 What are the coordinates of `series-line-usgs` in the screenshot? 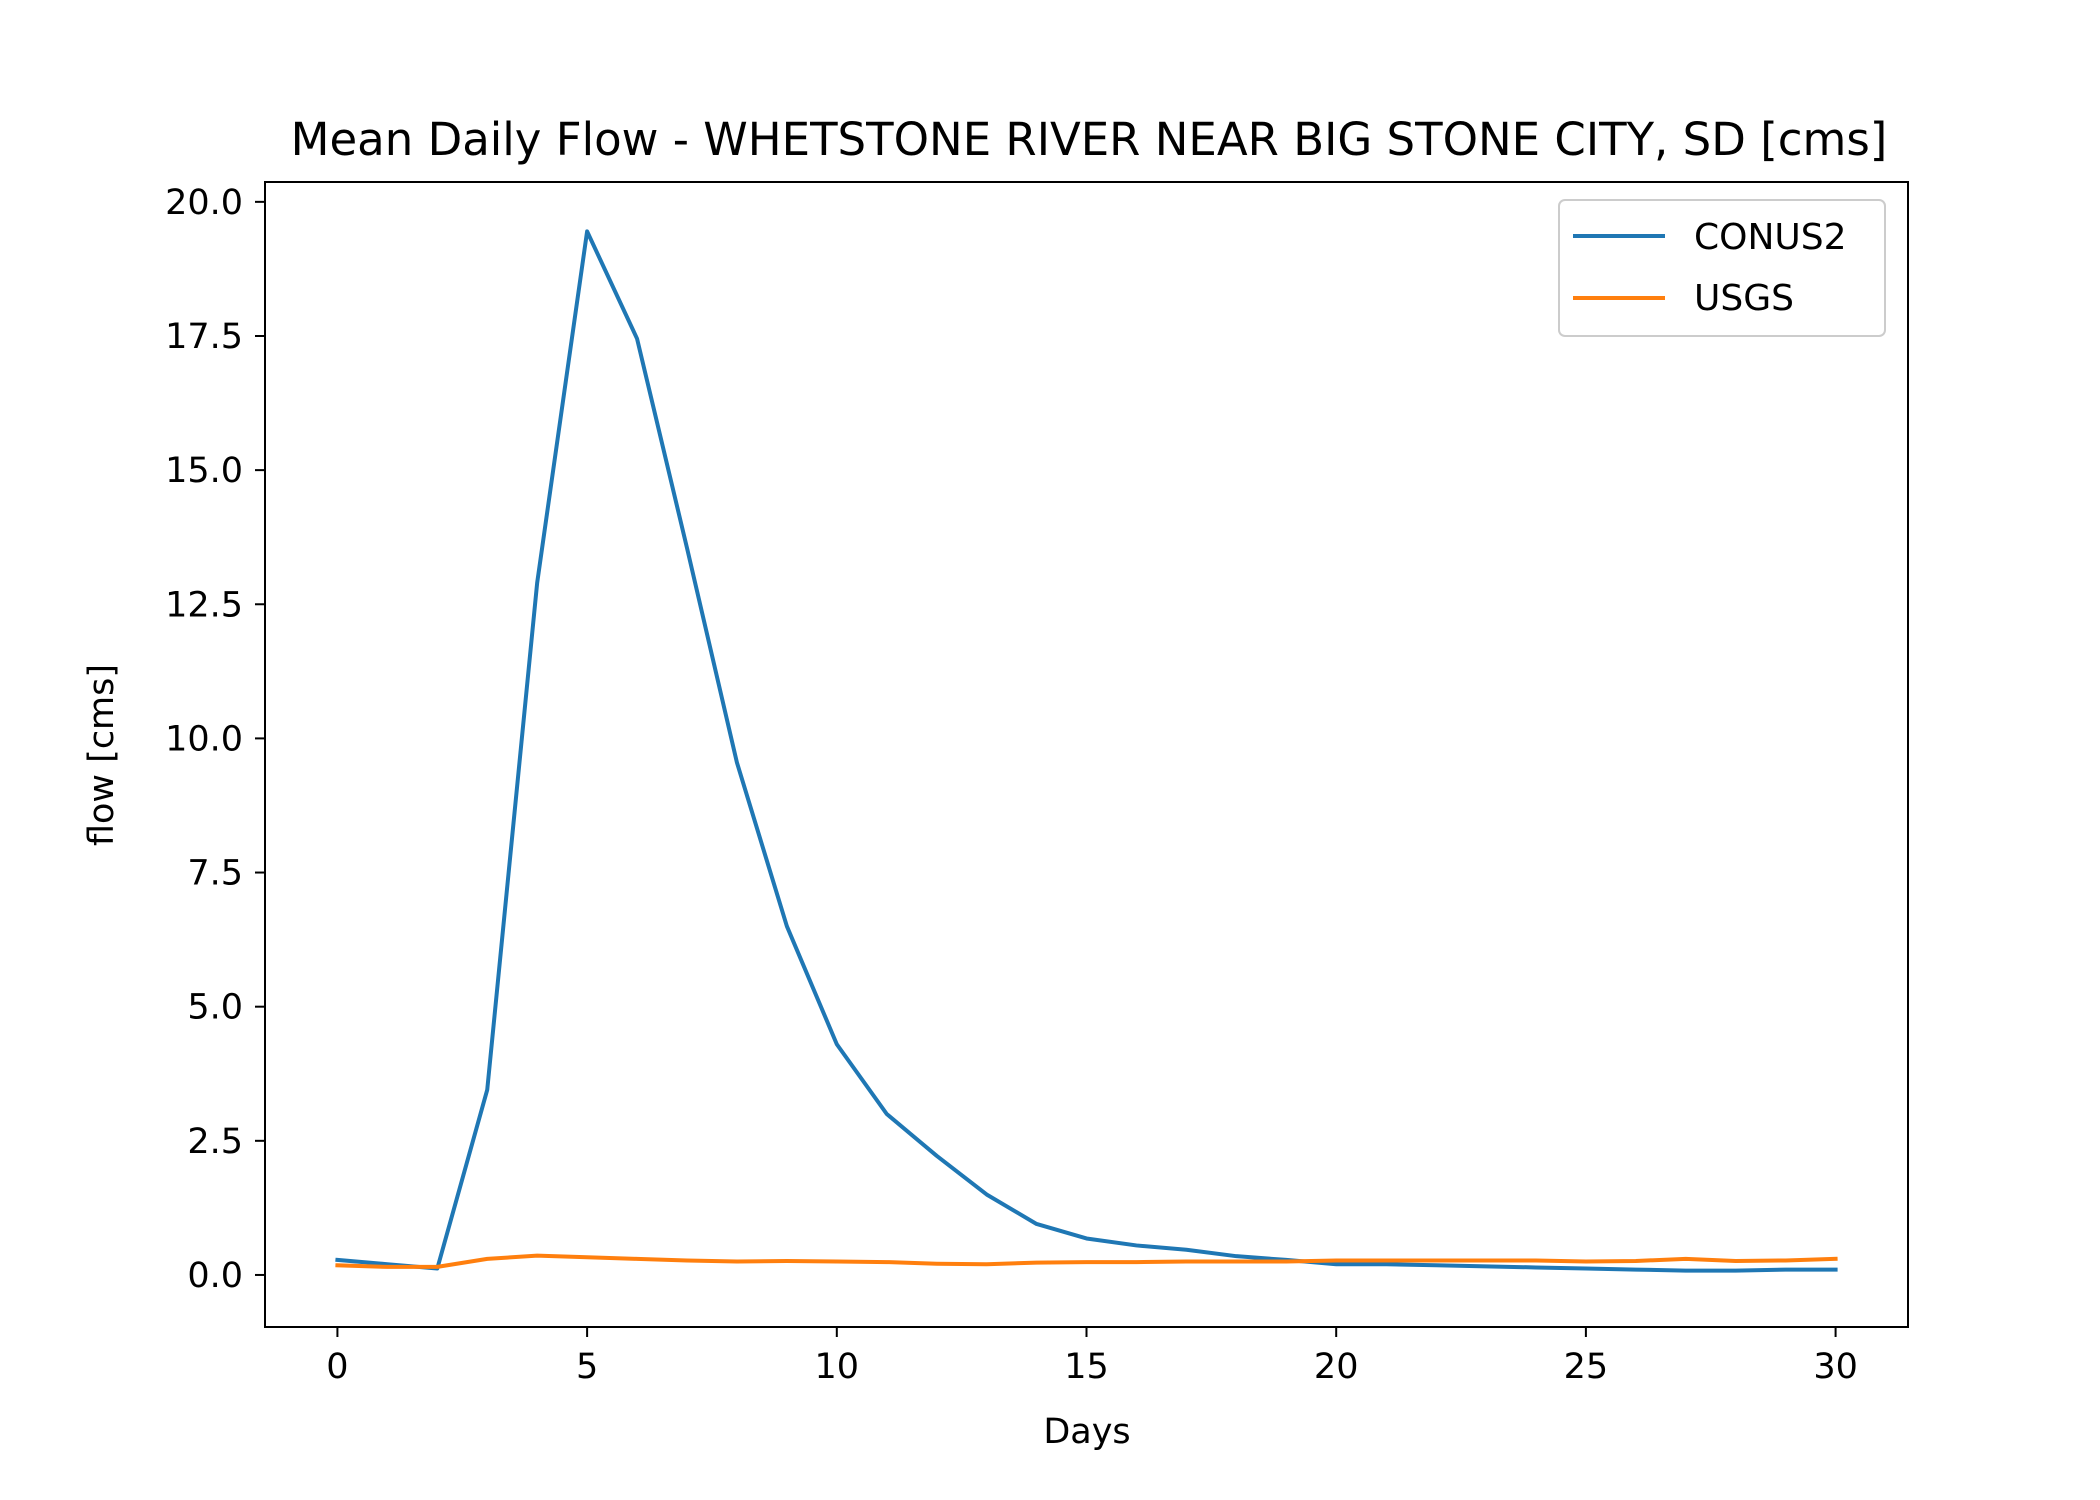 It's located at (1086, 1261).